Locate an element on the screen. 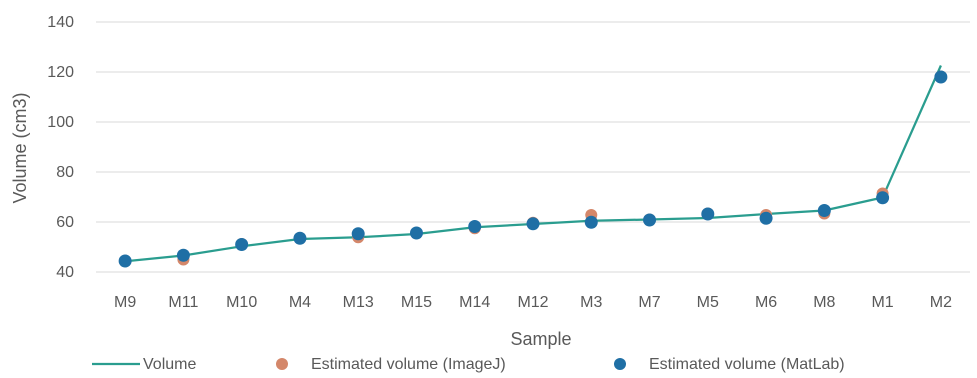 Image resolution: width=977 pixels, height=378 pixels. x-tick-label: M11 is located at coordinates (183, 302).